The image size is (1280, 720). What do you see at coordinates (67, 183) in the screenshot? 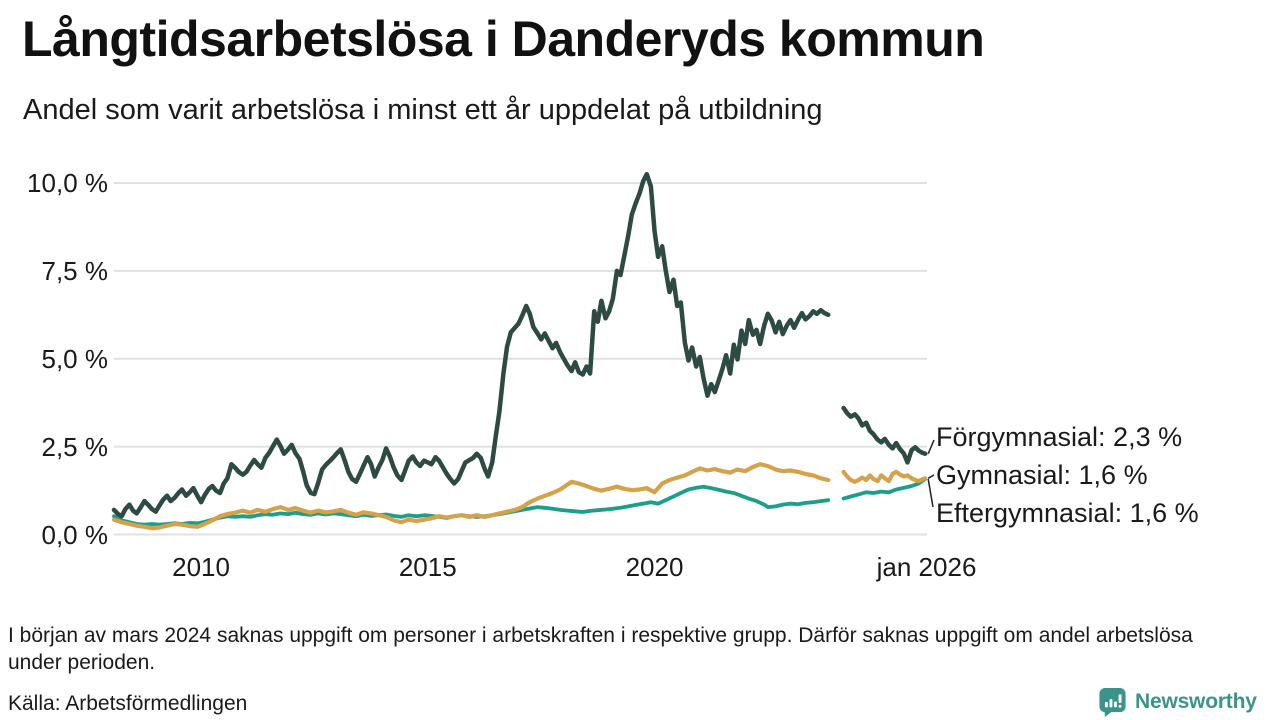
I see `y-tick-label: 10,0 %` at bounding box center [67, 183].